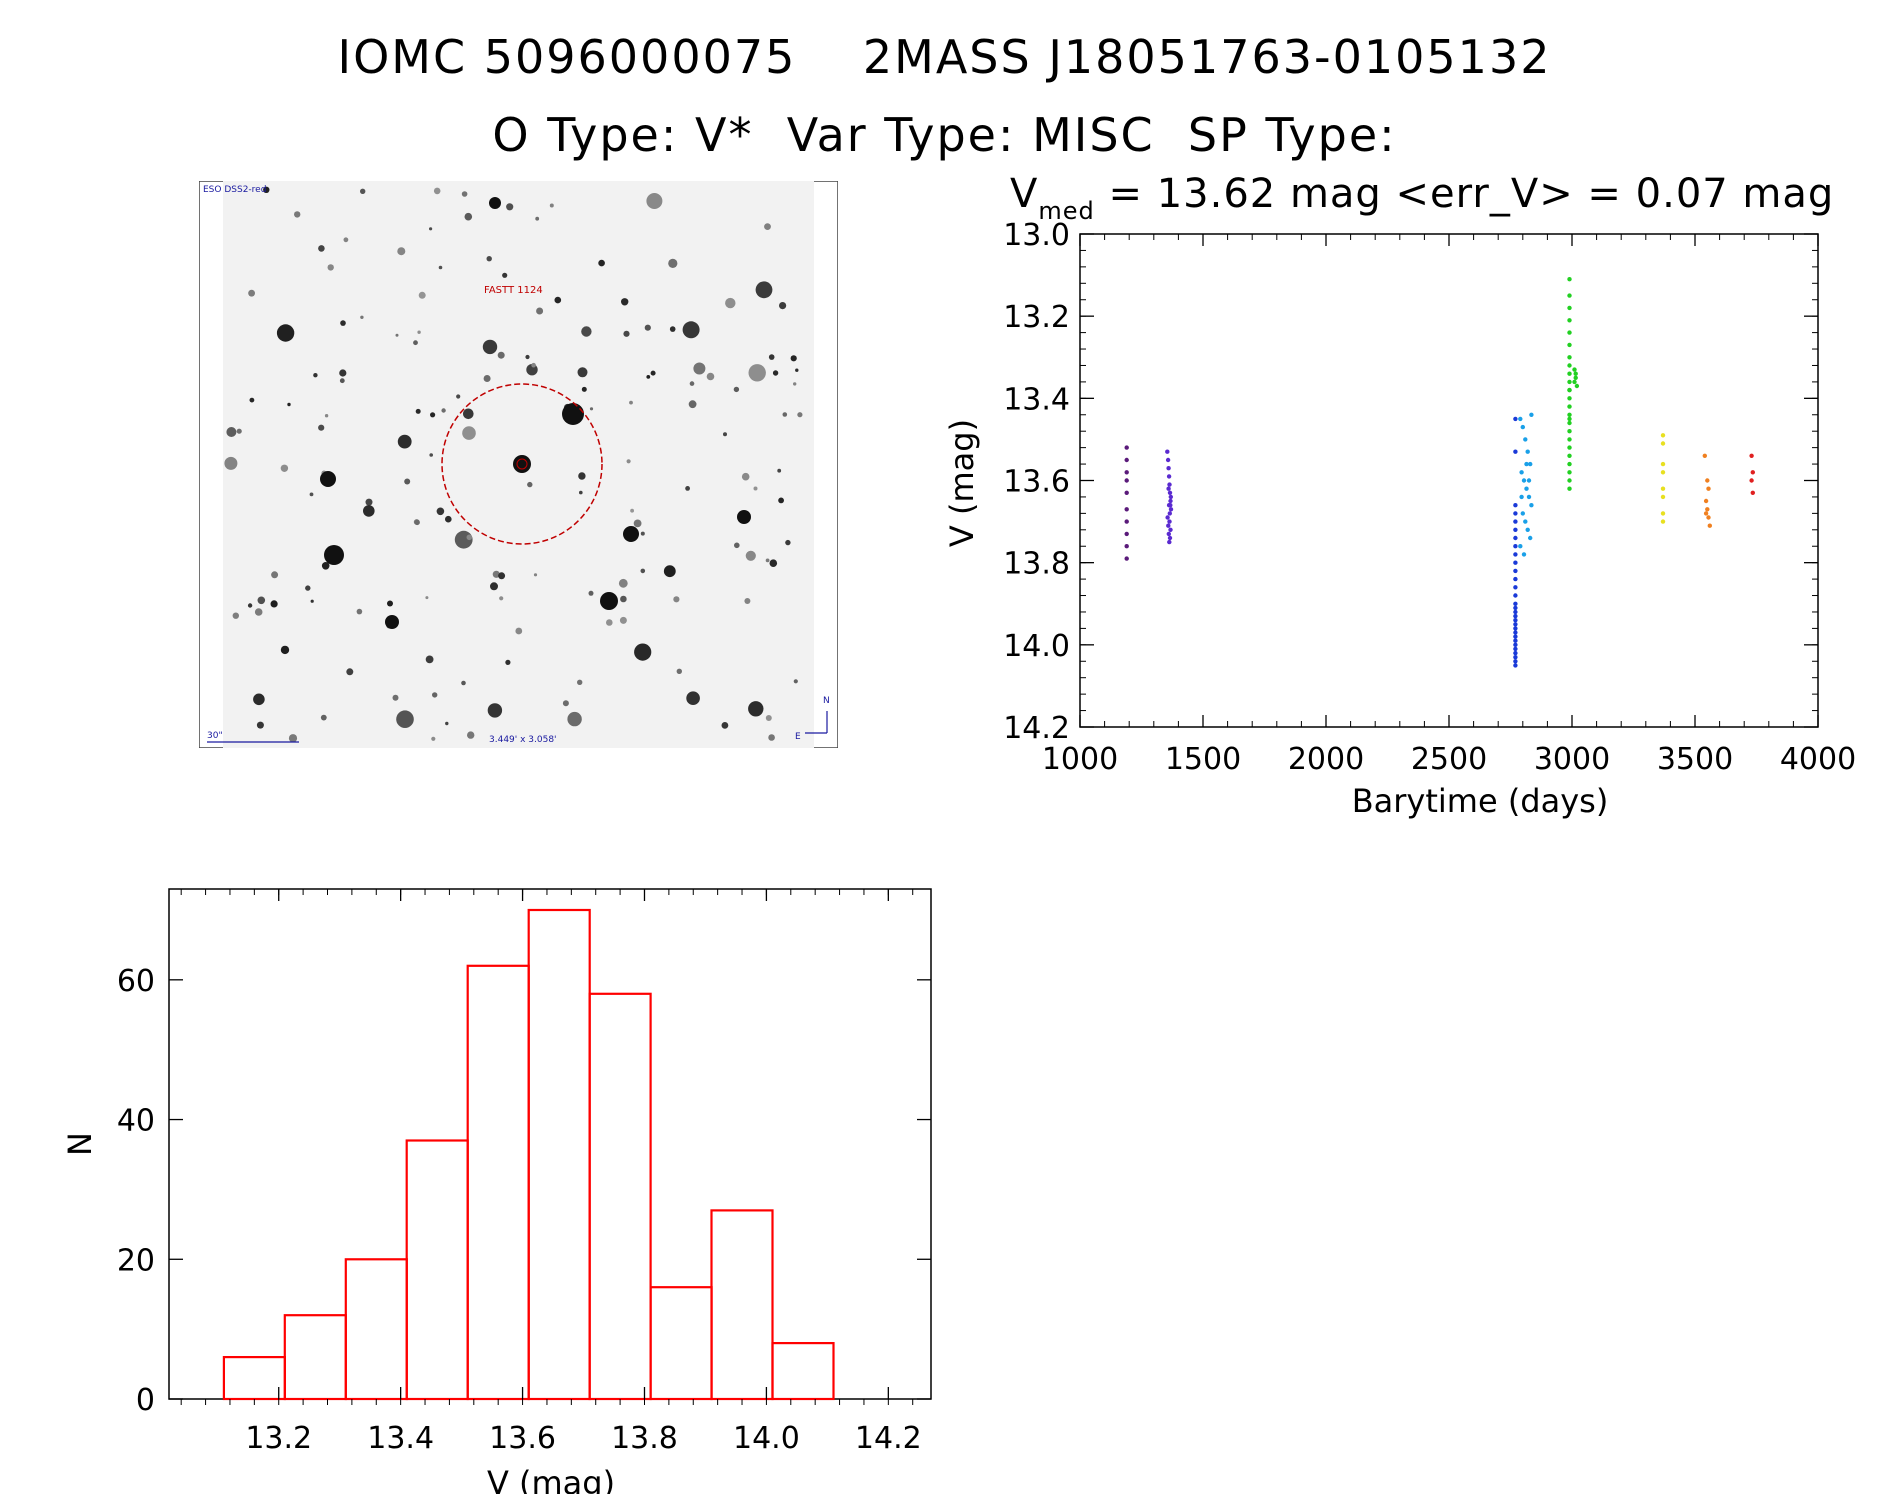 The image size is (1889, 1494). I want to click on histogram-ylabel: N, so click(80, 1144).